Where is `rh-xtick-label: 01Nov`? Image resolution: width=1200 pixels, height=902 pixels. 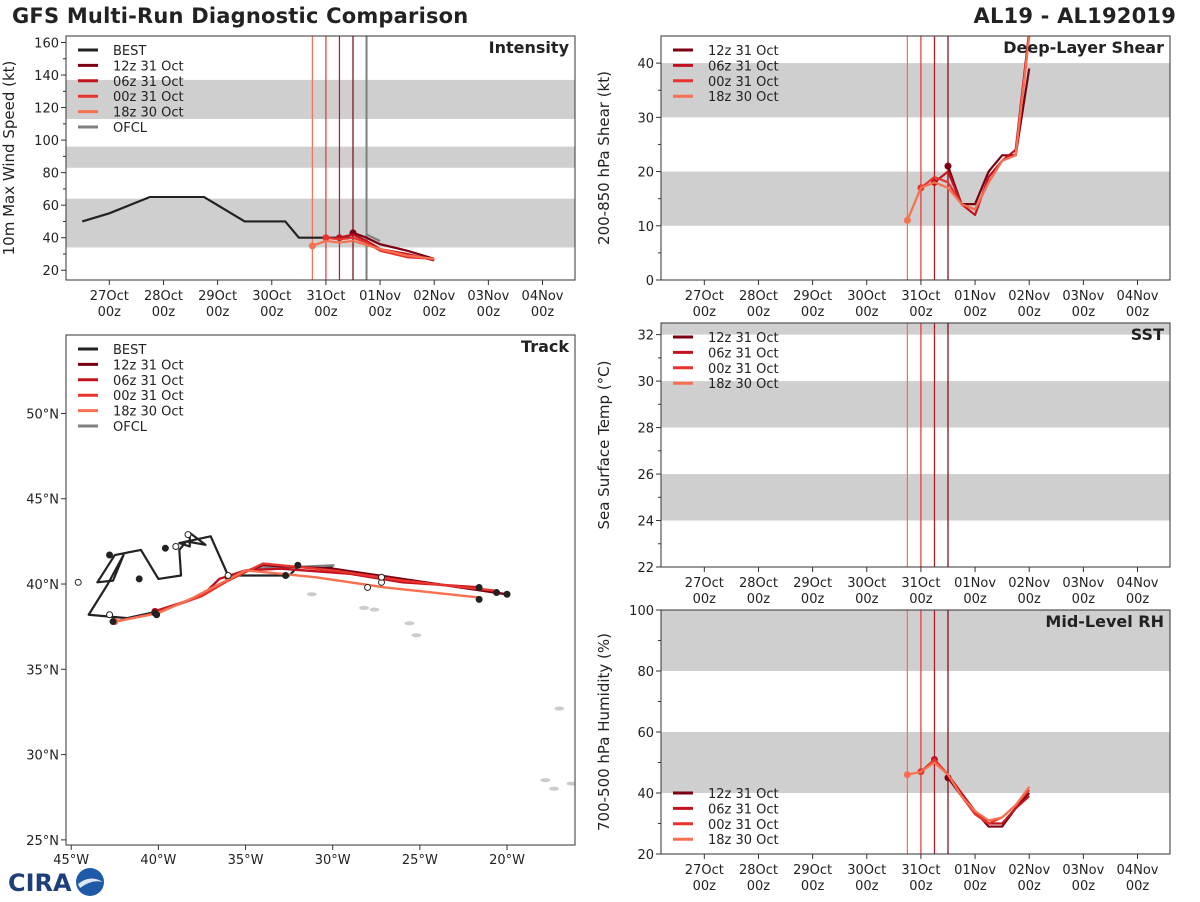
rh-xtick-label: 01Nov is located at coordinates (975, 870).